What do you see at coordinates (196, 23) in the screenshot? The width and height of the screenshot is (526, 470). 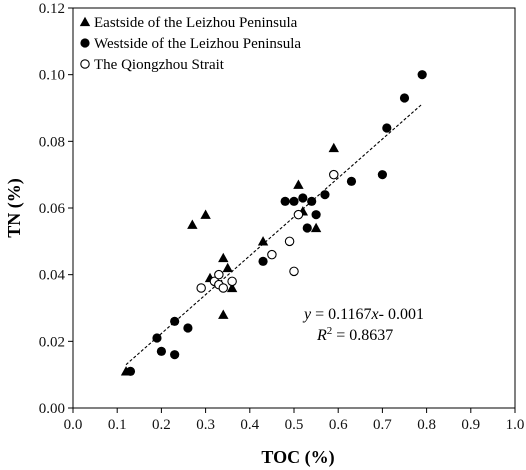 I see `legend-label: Eastside of the Leizhou Peninsula` at bounding box center [196, 23].